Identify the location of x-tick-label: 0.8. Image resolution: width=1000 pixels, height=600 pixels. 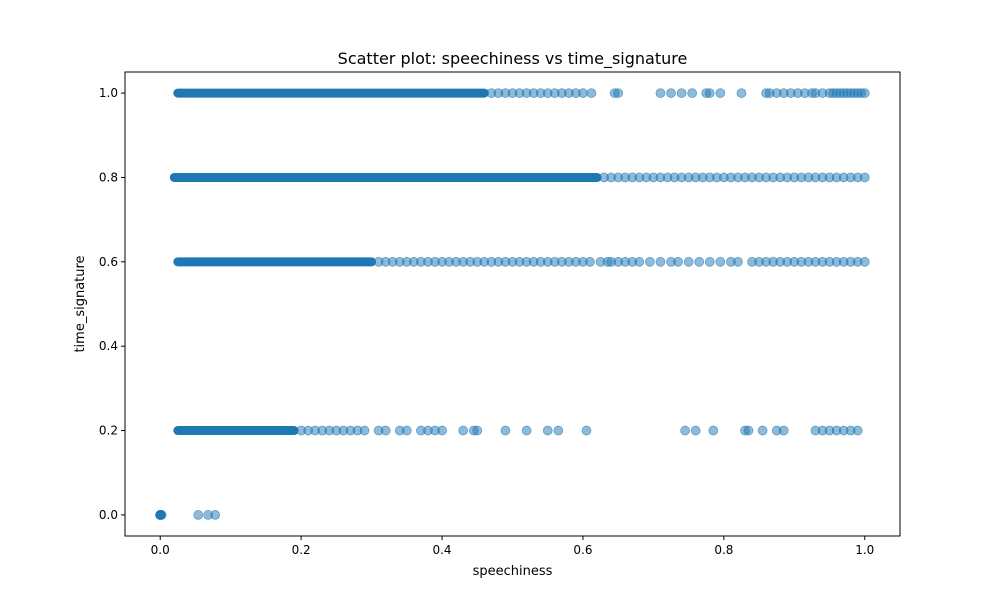
(723, 550).